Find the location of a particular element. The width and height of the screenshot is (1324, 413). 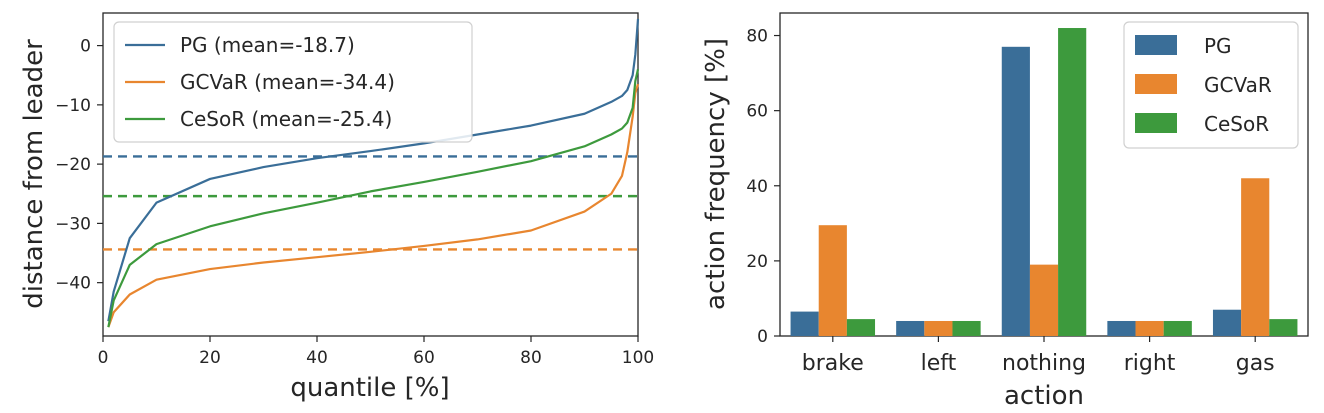

legend-label-pg-bar: PG is located at coordinates (1218, 46).